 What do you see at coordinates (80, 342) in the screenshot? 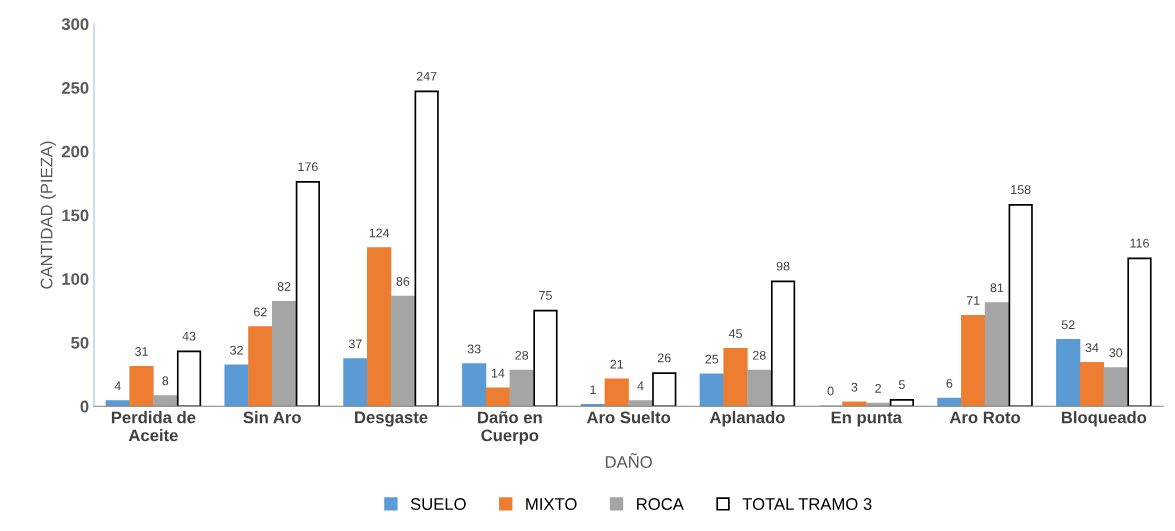
I see `y-tick-label: 50` at bounding box center [80, 342].